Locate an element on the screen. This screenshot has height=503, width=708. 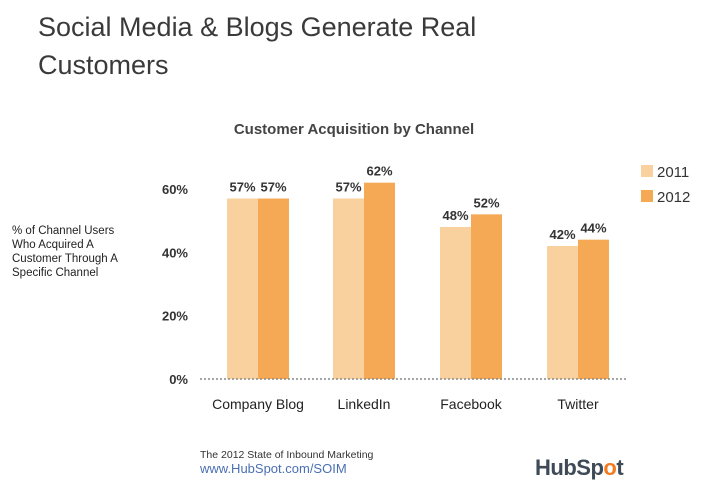
data-label: 62% is located at coordinates (379, 171).